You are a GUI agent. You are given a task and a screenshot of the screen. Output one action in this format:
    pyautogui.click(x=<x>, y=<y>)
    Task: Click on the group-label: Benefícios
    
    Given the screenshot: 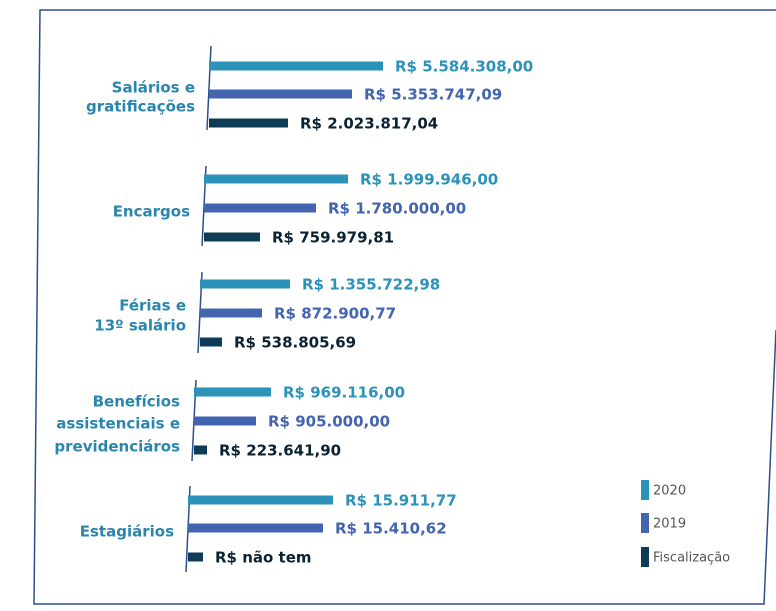 What is the action you would take?
    pyautogui.click(x=136, y=402)
    